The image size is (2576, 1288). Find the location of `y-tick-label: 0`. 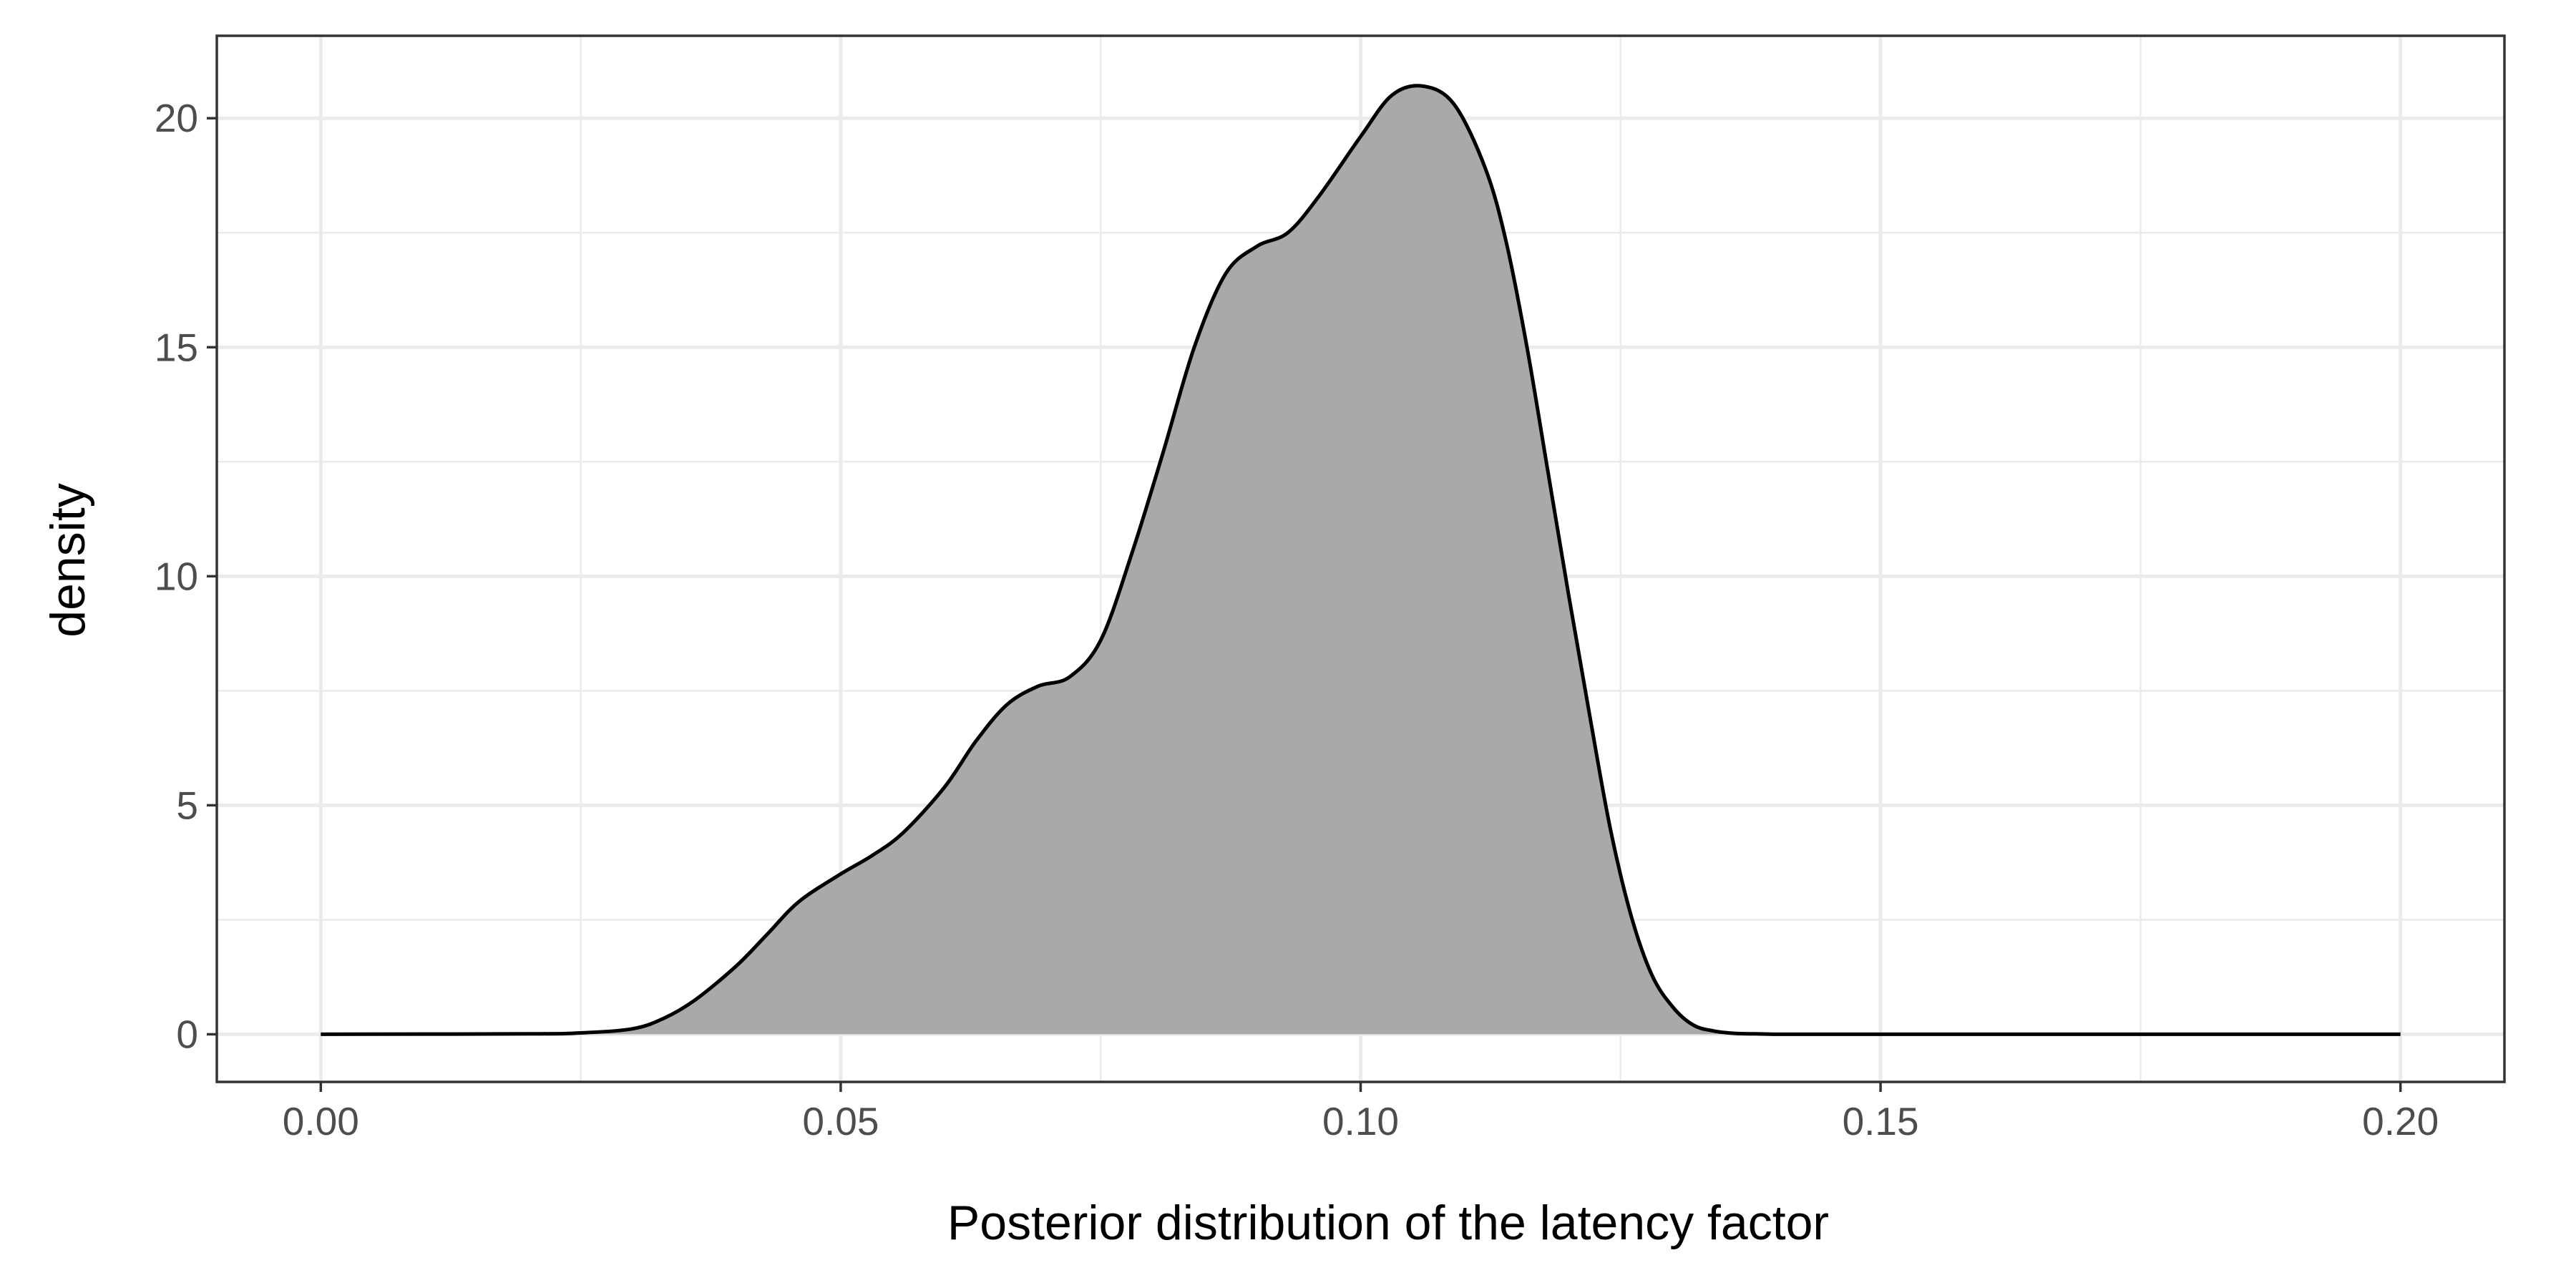

y-tick-label: 0 is located at coordinates (187, 1034).